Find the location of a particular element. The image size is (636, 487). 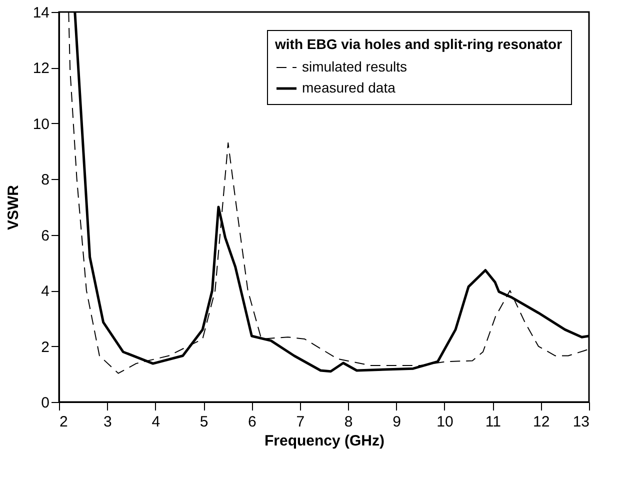

y-tick-label: 14 is located at coordinates (41, 13).